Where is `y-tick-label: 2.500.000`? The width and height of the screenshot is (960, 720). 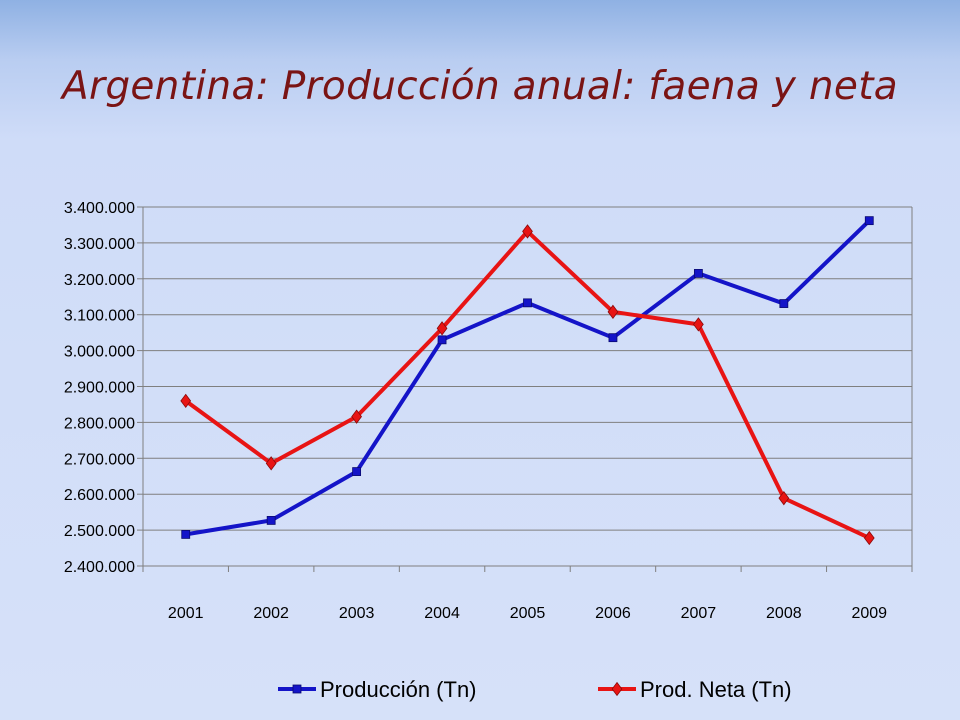
y-tick-label: 2.500.000 is located at coordinates (99, 531).